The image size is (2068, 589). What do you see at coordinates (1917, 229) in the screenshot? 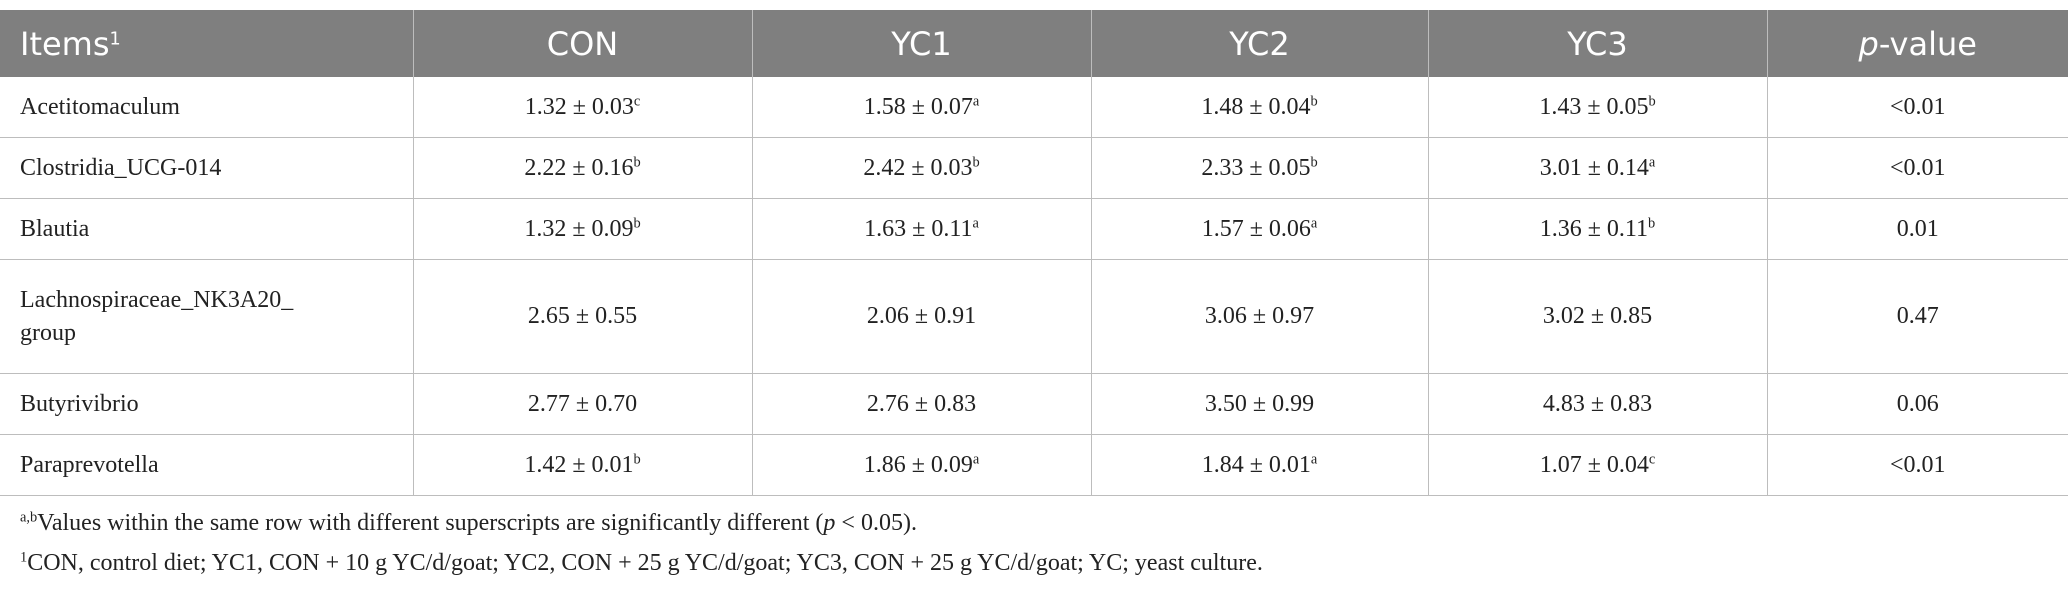
I see `p-value-cell: 0.01` at bounding box center [1917, 229].